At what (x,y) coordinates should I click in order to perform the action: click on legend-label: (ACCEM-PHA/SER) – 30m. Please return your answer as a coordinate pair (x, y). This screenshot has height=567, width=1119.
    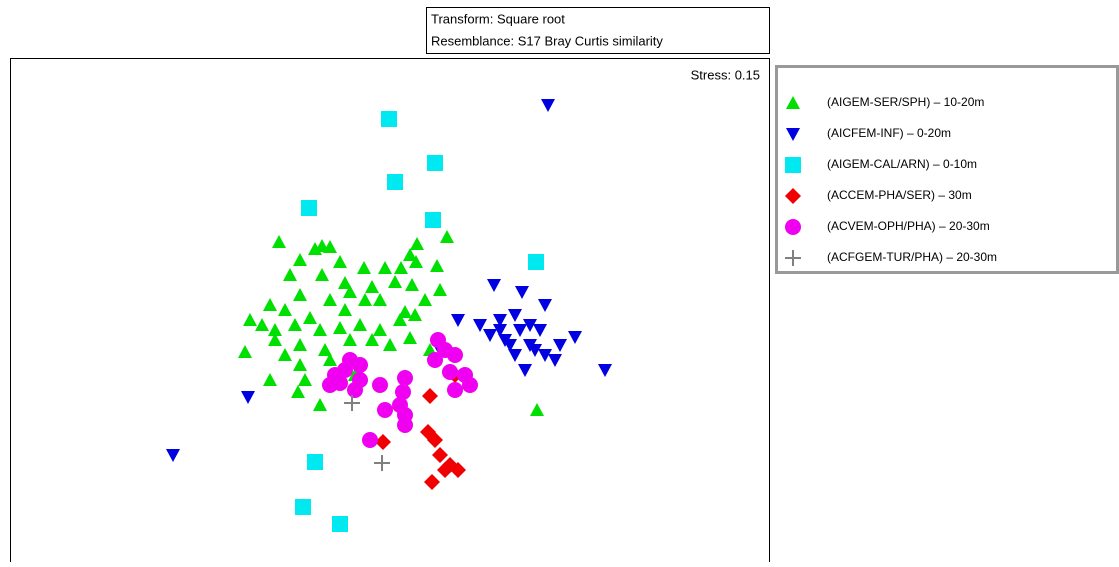
    Looking at the image, I should click on (899, 195).